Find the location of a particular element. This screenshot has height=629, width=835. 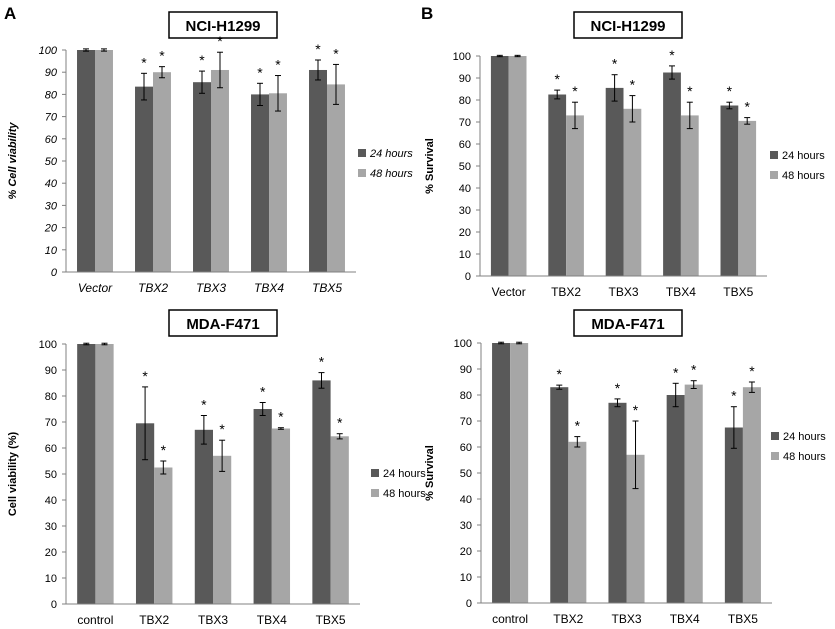

x-tick-label: Vector is located at coordinates (509, 292).